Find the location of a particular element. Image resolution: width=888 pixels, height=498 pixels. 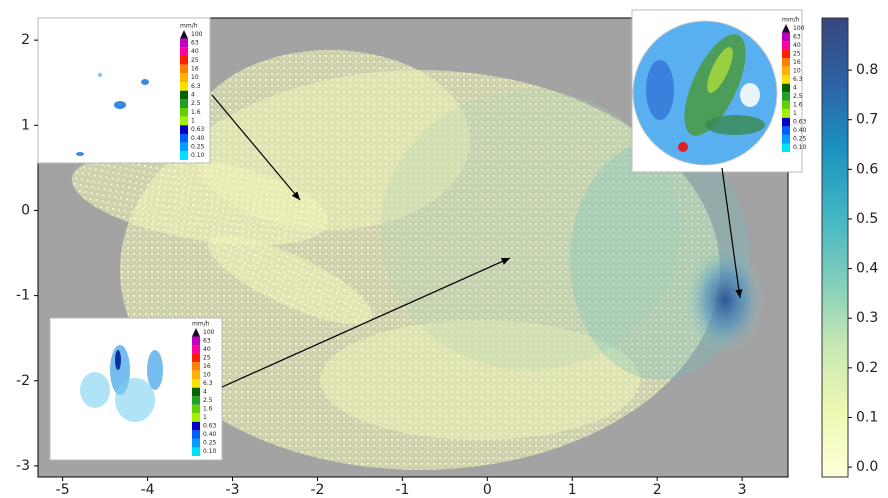

x-tick-label: -2 is located at coordinates (317, 490).